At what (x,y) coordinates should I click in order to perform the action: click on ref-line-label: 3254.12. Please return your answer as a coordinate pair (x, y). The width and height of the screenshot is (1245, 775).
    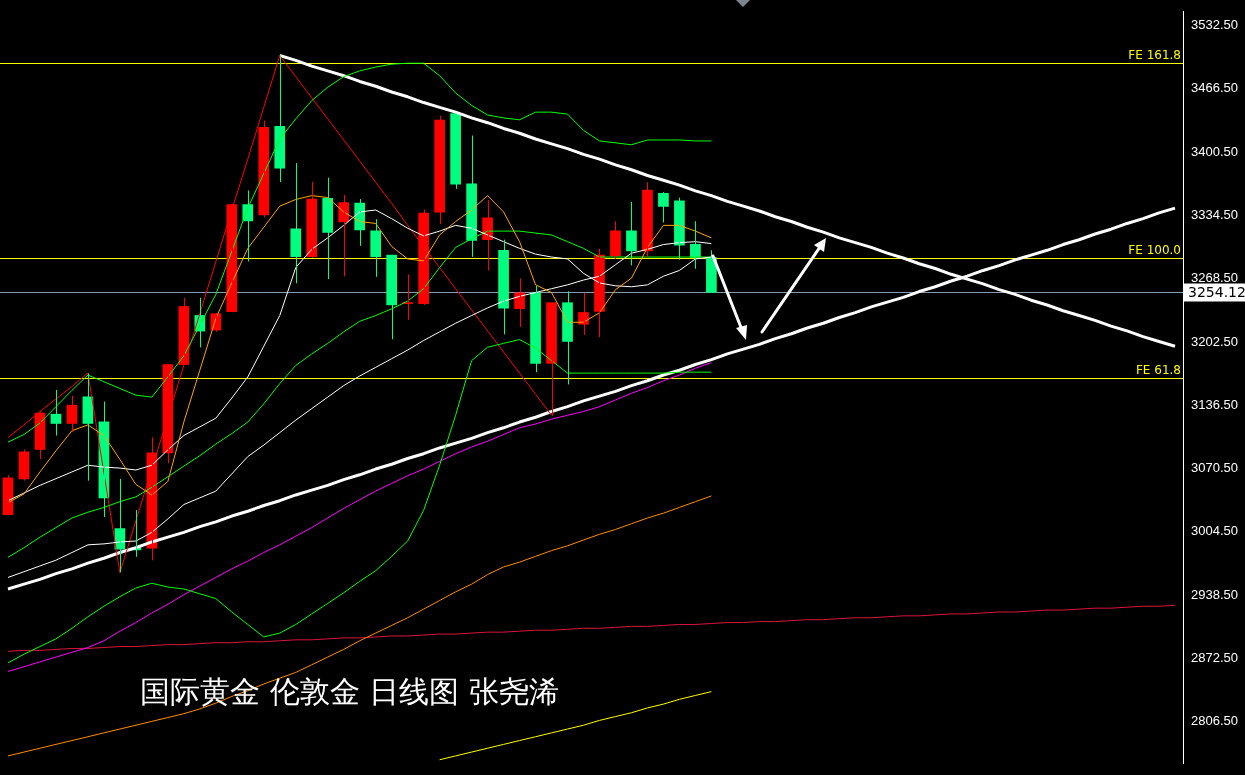
    Looking at the image, I should click on (1216, 292).